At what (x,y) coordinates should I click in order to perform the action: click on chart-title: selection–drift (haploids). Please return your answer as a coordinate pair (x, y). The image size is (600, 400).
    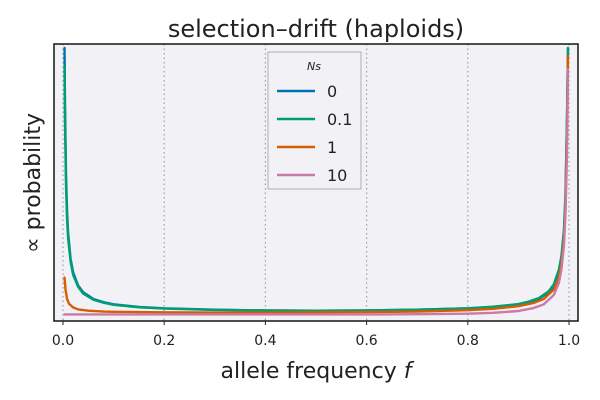
    Looking at the image, I should click on (316, 29).